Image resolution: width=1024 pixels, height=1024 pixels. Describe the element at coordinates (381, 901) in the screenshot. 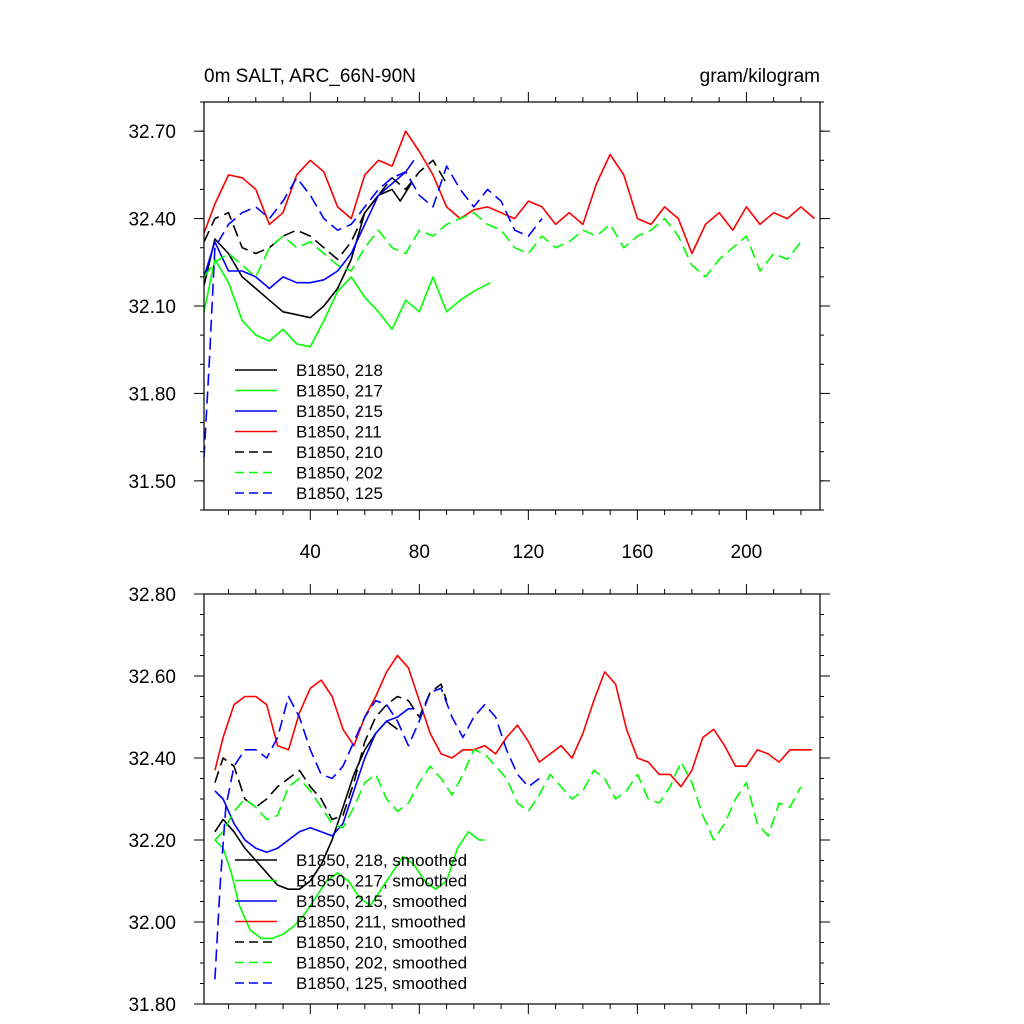

I see `legend-label-3: B1850, 215, smoothed` at that location.